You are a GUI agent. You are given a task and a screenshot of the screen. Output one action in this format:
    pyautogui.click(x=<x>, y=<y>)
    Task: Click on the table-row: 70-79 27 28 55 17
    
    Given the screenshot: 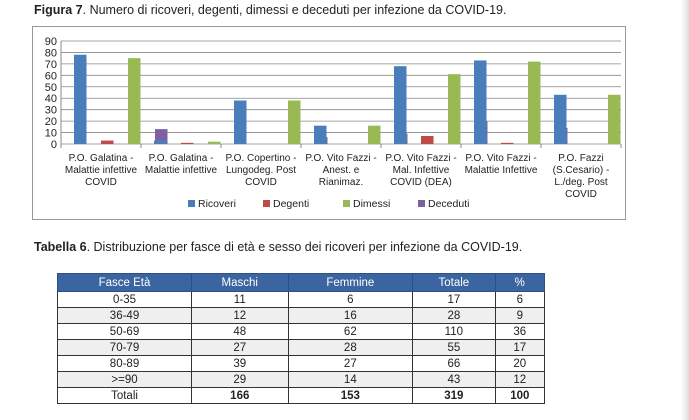 What is the action you would take?
    pyautogui.click(x=301, y=347)
    